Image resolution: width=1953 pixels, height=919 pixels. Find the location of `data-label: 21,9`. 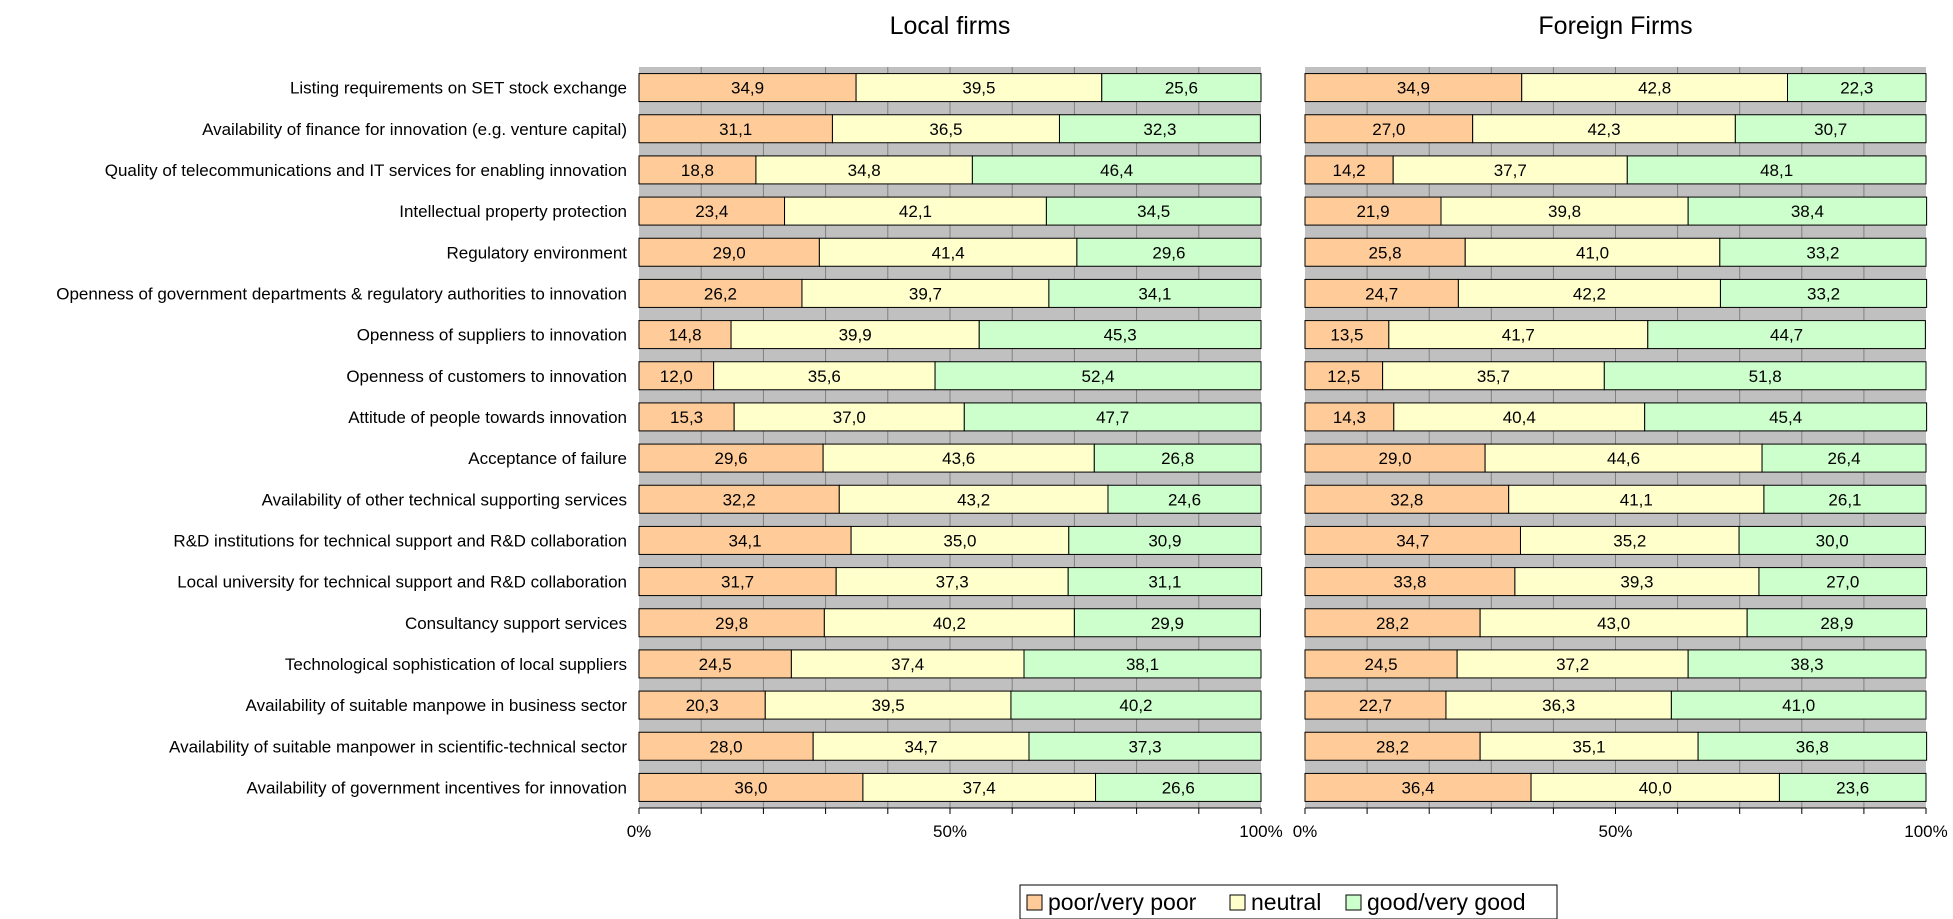

data-label: 21,9 is located at coordinates (1372, 211).